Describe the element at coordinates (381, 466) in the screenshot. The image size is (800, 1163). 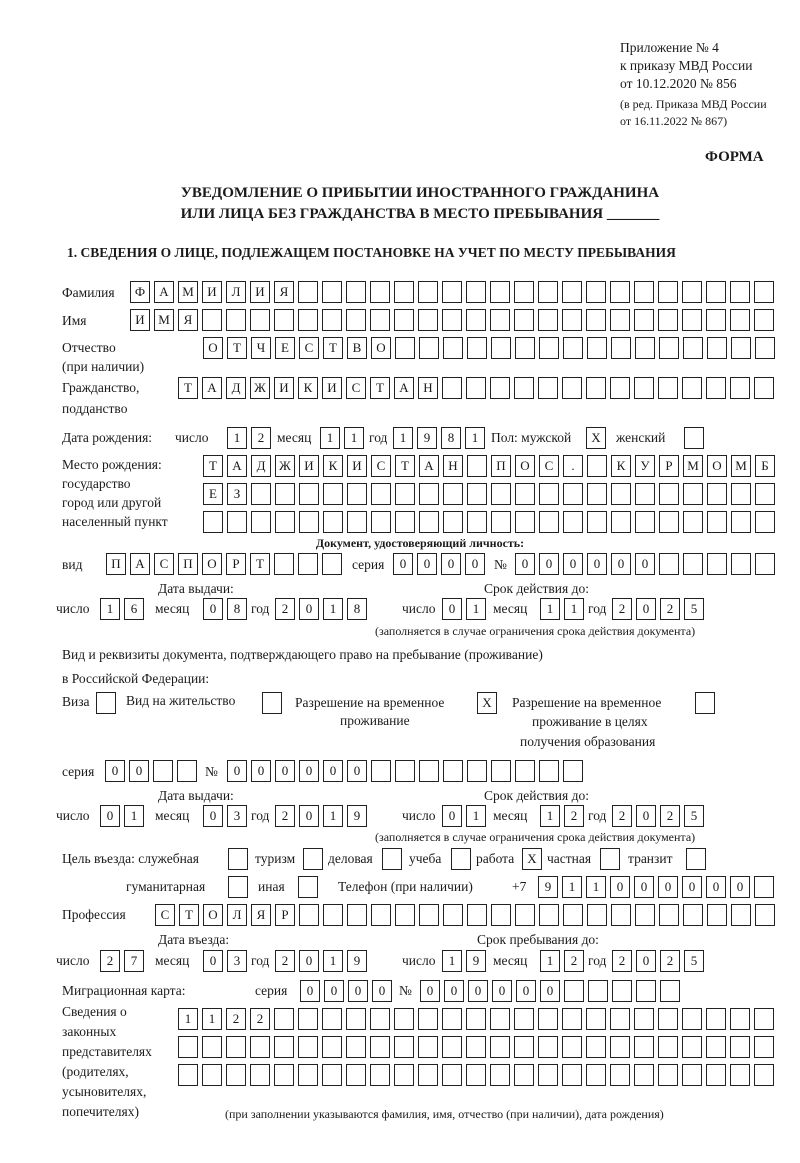
I see `char-cell: С` at that location.